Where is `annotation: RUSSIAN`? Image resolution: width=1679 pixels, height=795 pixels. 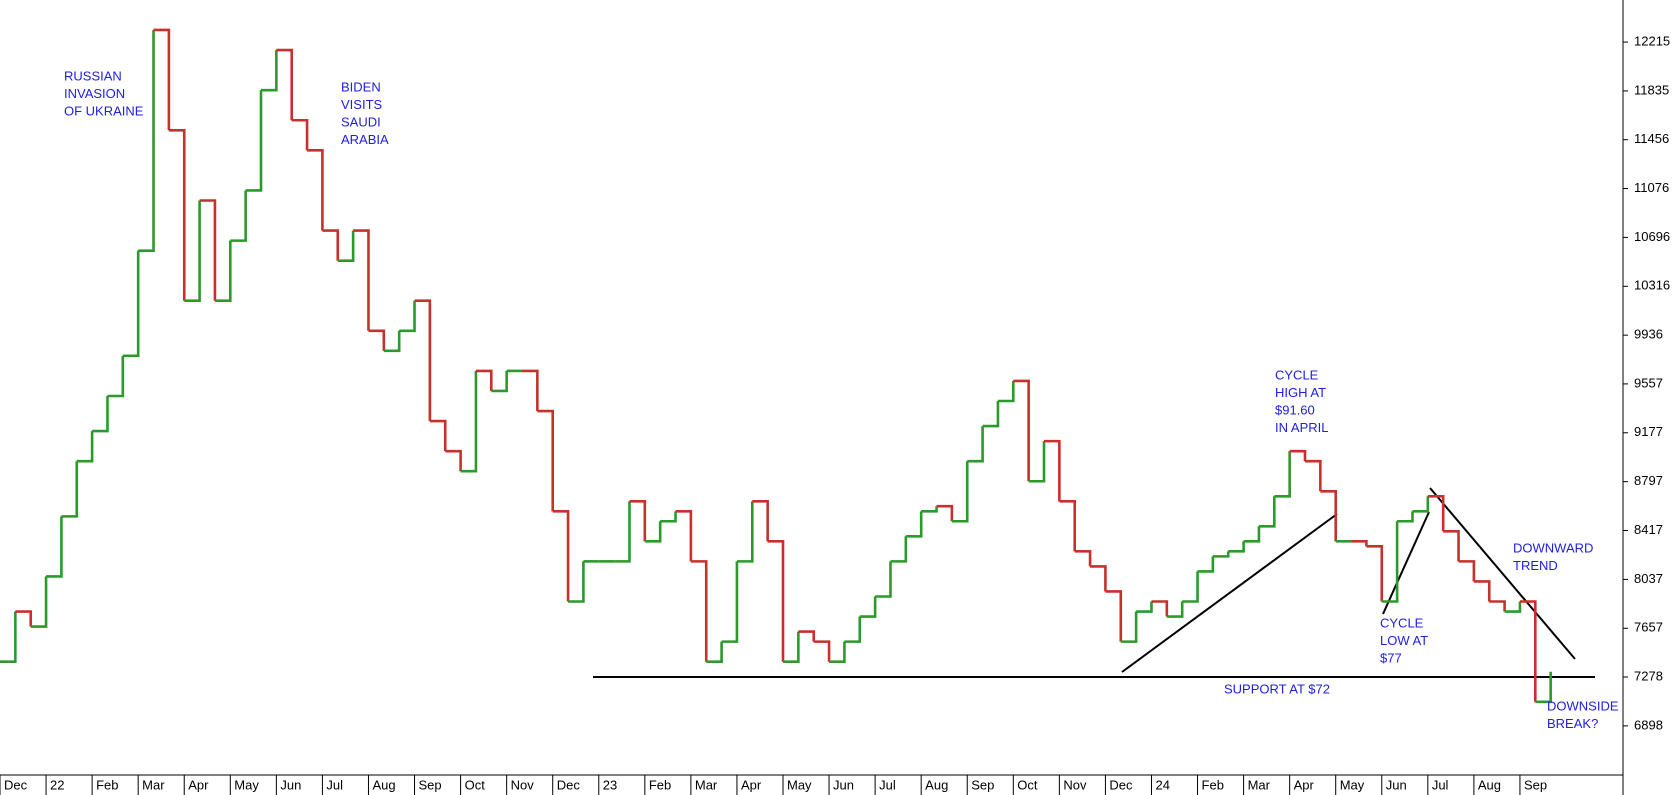
annotation: RUSSIAN is located at coordinates (93, 75).